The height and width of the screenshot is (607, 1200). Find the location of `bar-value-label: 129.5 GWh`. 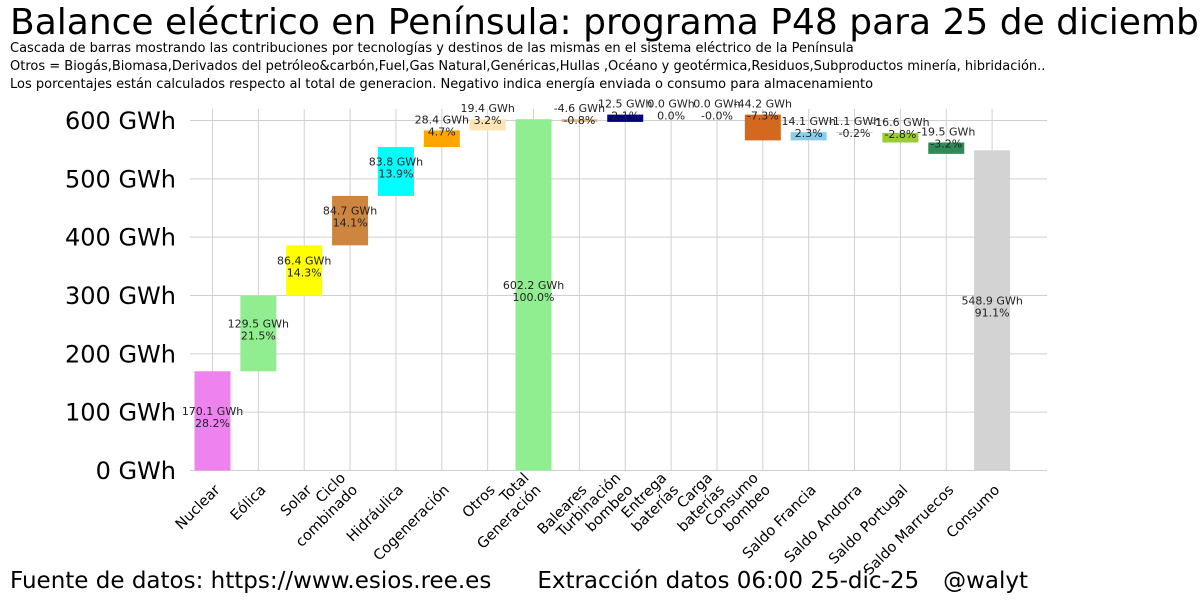

bar-value-label: 129.5 GWh is located at coordinates (258, 324).